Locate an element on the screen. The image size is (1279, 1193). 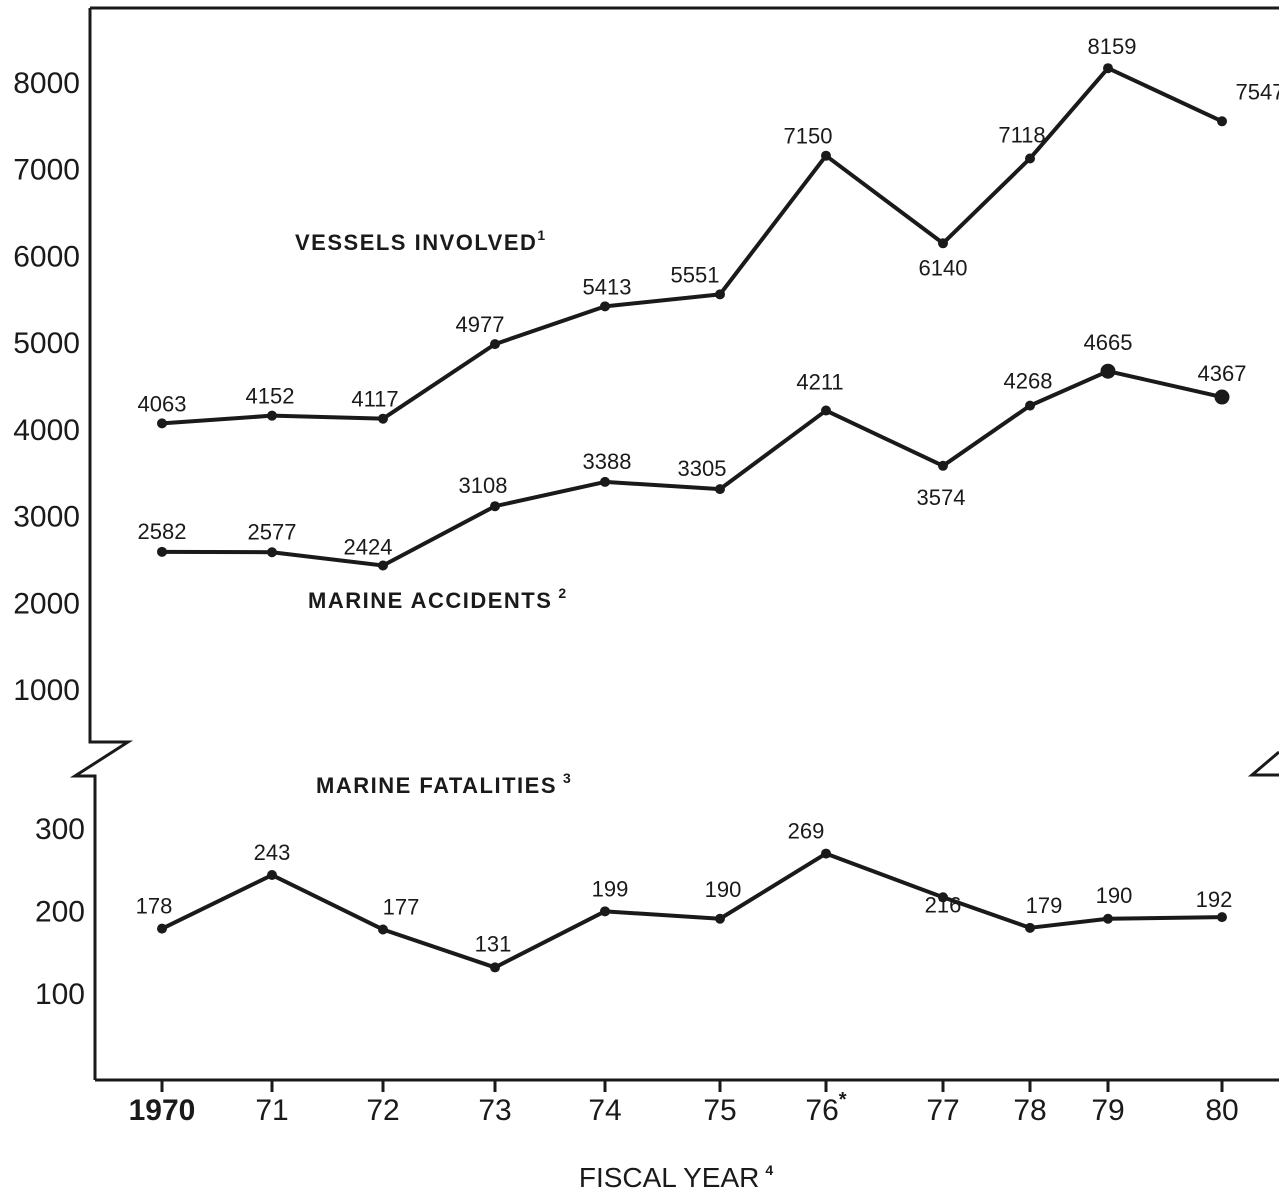
data-label-marine-accidents: 4665 is located at coordinates (1108, 342).